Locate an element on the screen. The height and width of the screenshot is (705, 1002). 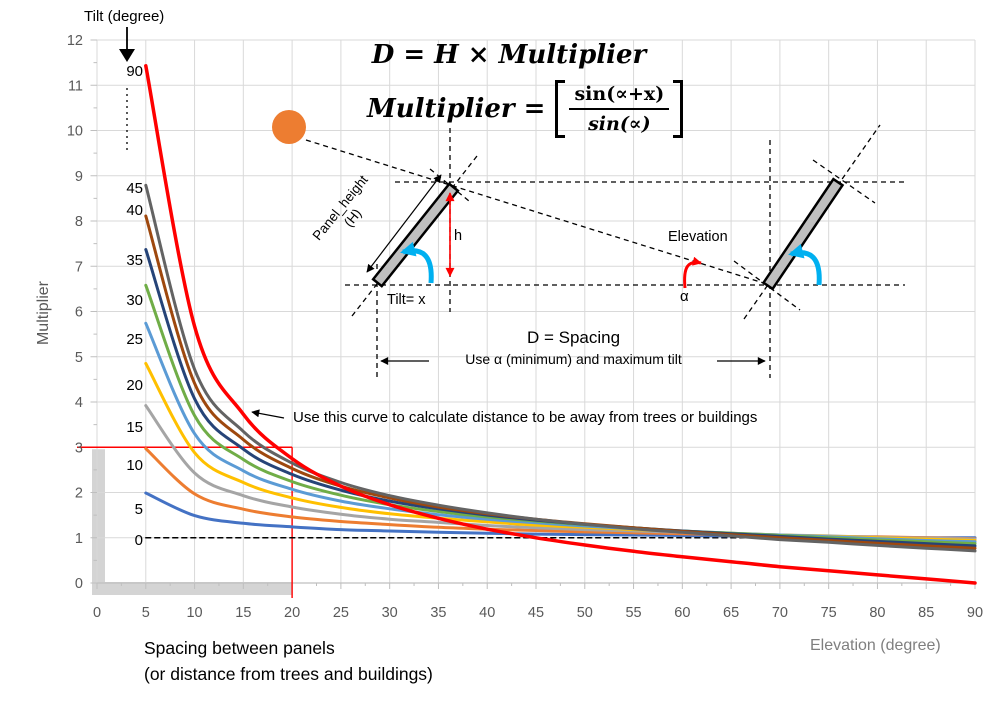
x-tick-label-85: 85 is located at coordinates (926, 613).